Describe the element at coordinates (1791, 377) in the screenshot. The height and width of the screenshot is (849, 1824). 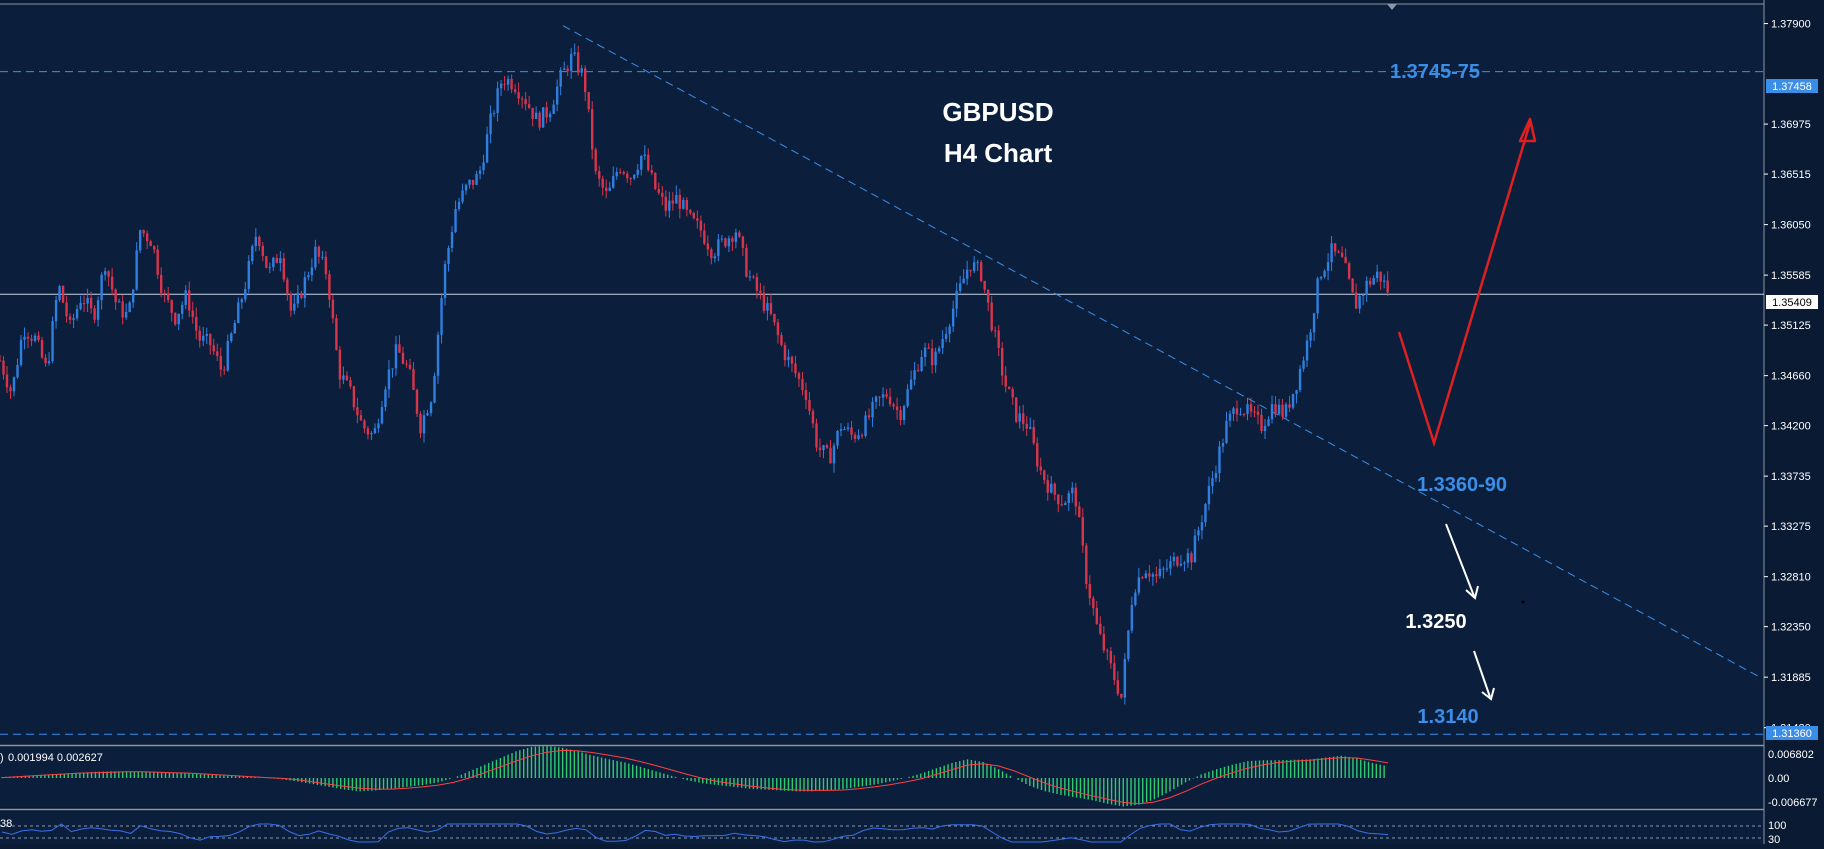
I see `price-axis-tick-label: 1.34660` at that location.